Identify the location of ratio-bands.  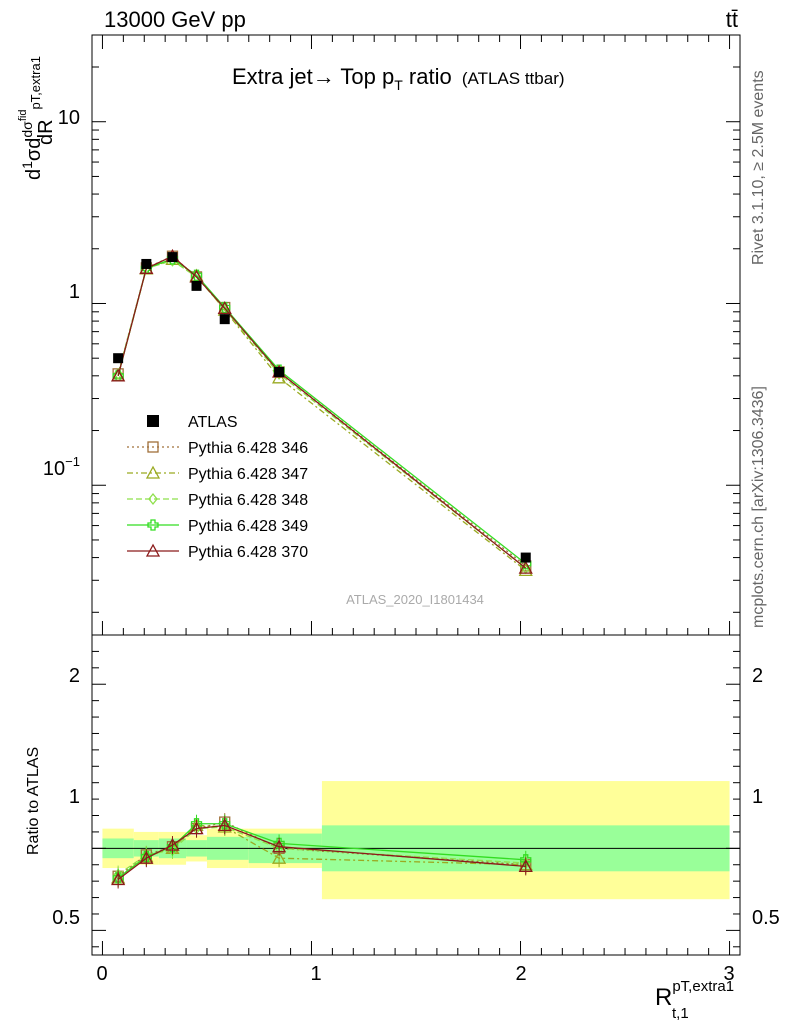
(416, 840).